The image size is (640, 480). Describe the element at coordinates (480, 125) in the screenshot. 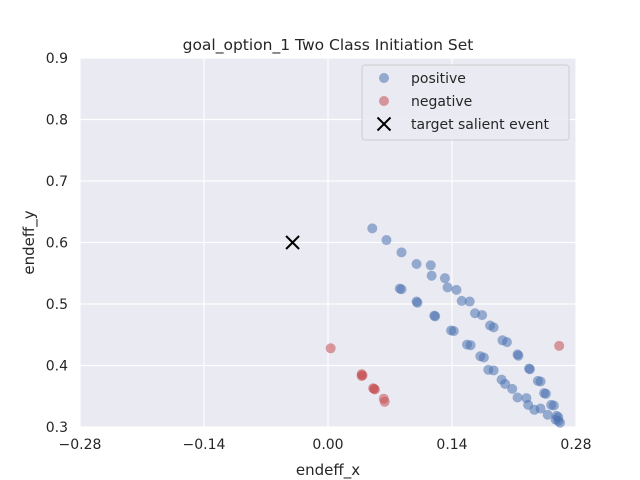

I see `legend-label-target: target salient event` at that location.